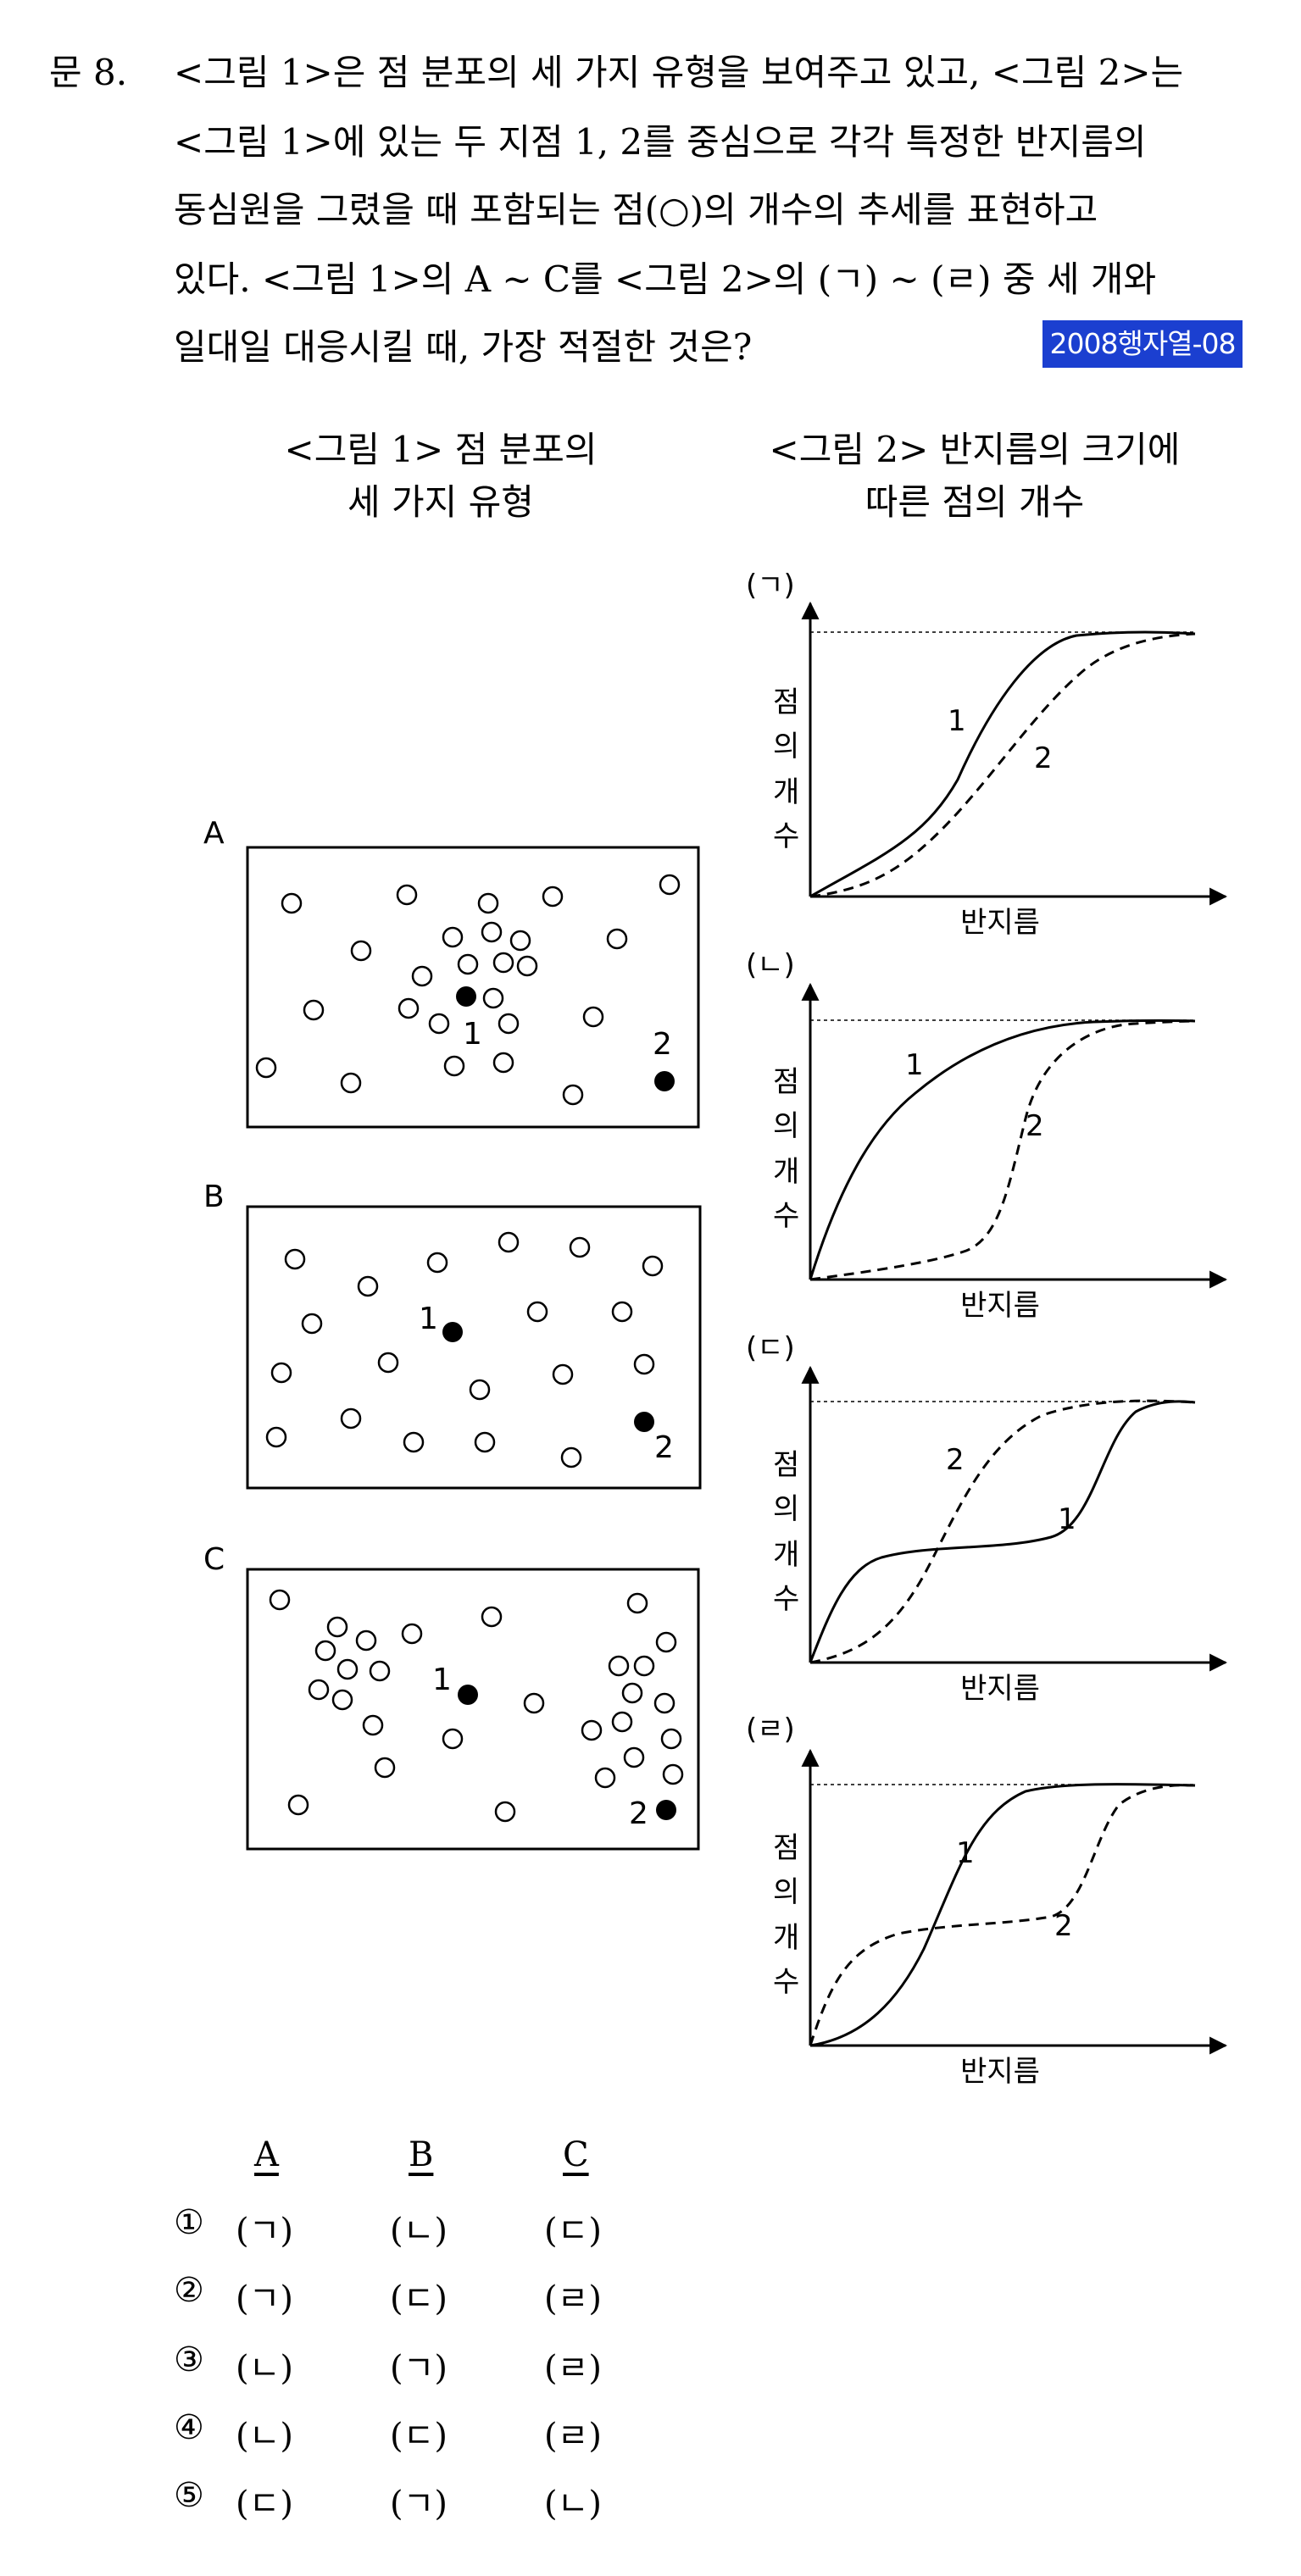 This screenshot has width=1301, height=2576. I want to click on answer-option-5-a: (ㄷ), so click(265, 2503).